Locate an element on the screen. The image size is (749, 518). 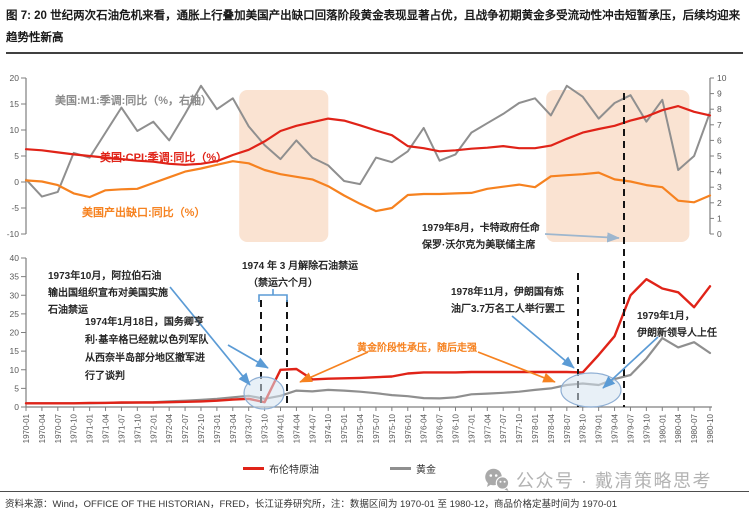
legend-item-gold: 黄金 is located at coordinates (413, 468).